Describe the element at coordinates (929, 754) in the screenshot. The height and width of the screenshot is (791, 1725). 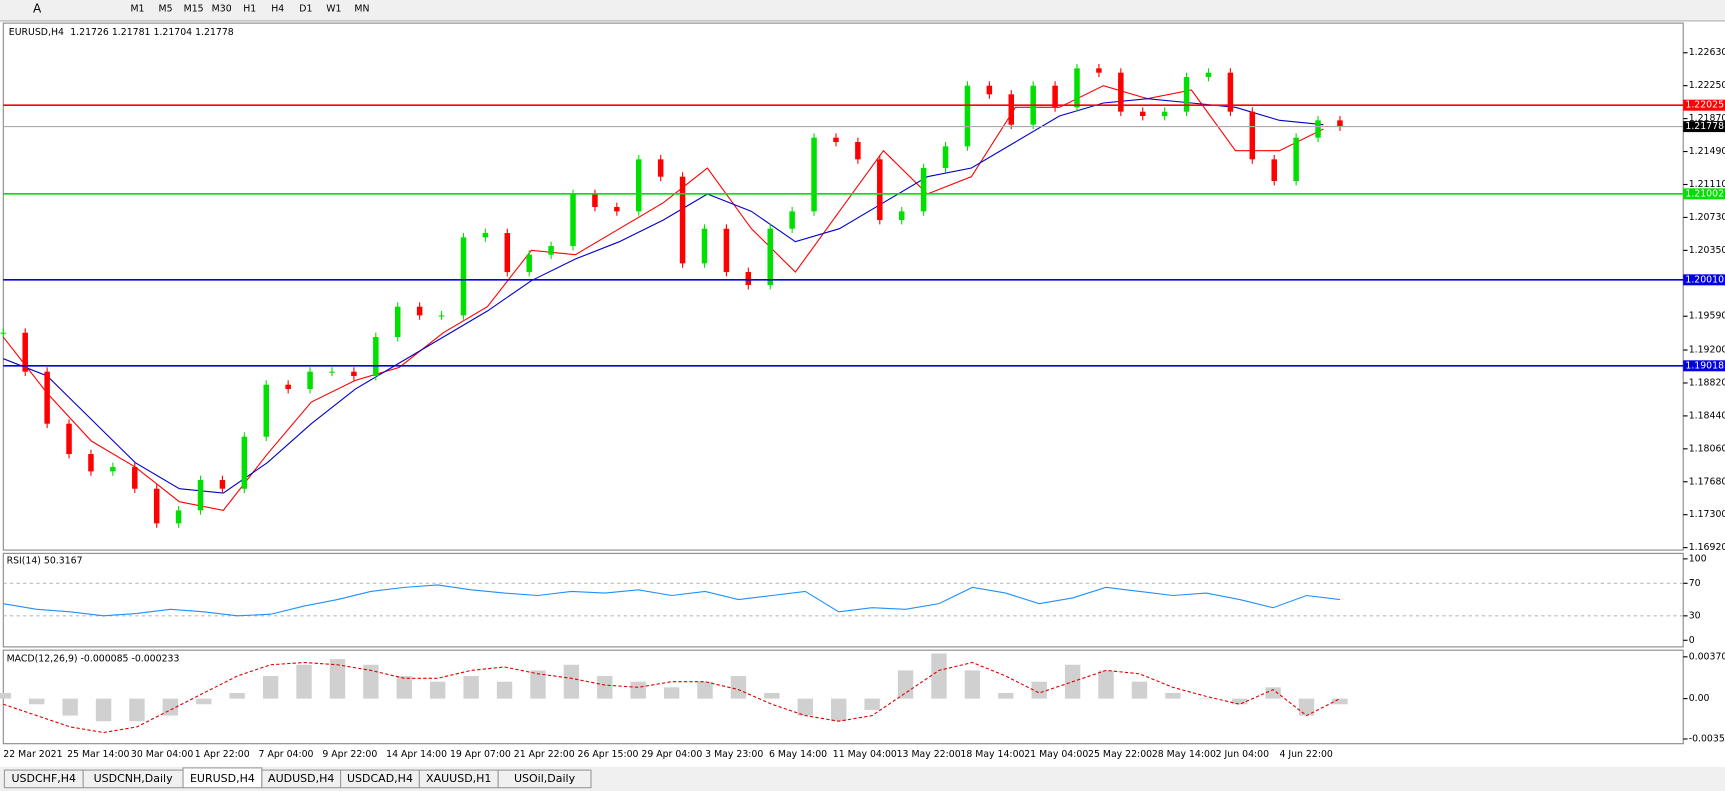
I see `x-tick-label: 13 May 22:00` at that location.